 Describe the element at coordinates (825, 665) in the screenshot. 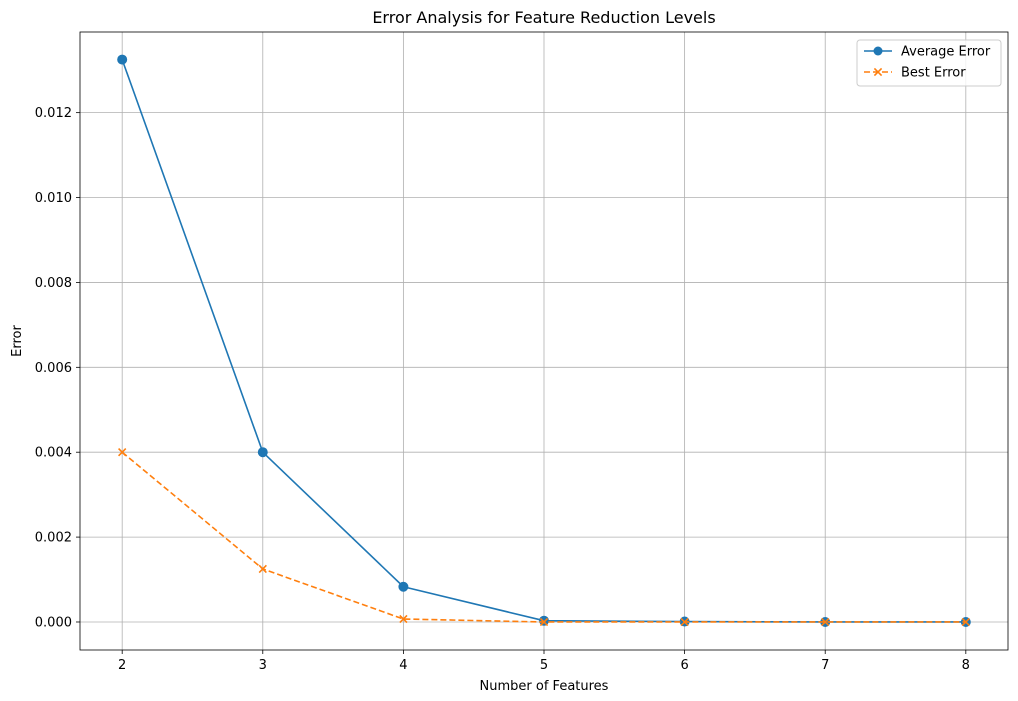

I see `x-tick-label: 7` at that location.